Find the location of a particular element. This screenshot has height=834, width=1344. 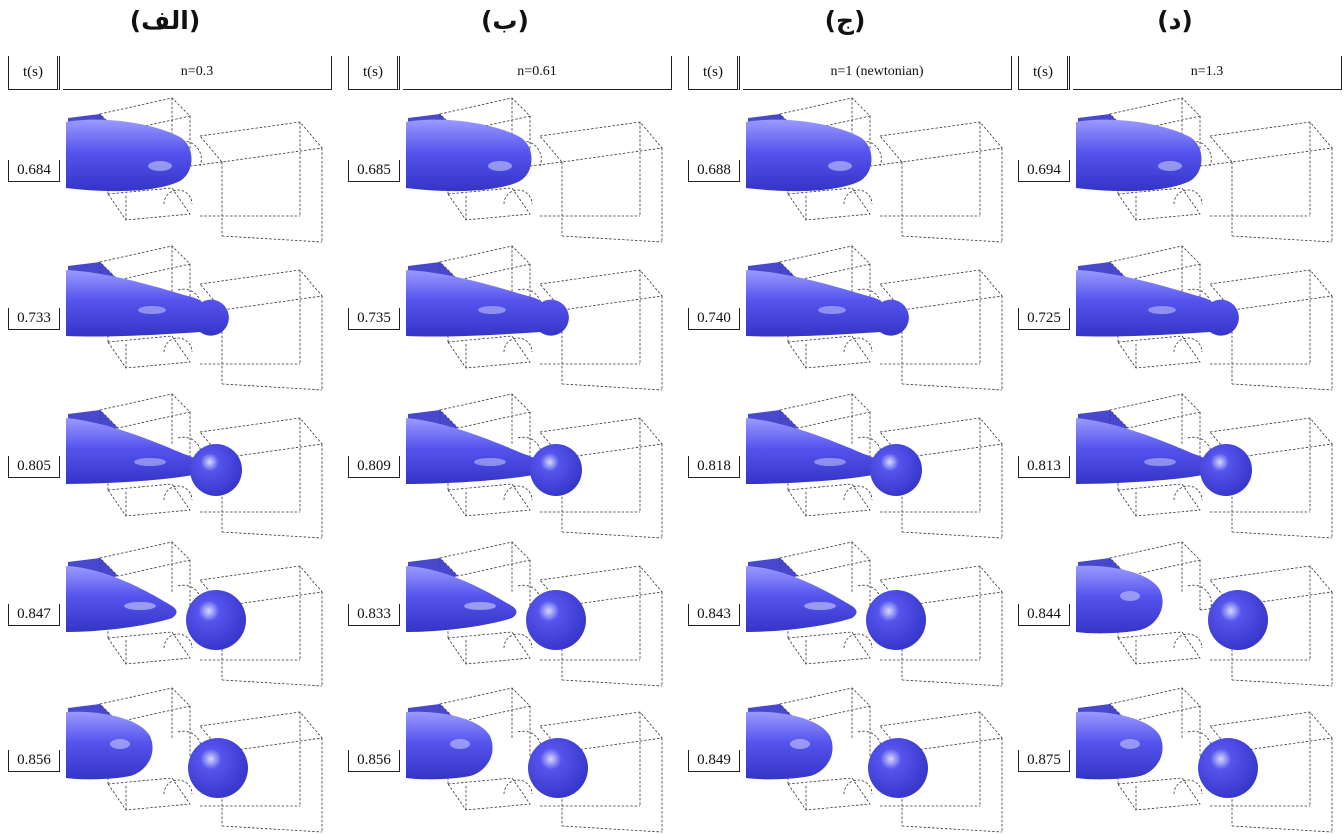

table-header: t(s) n=1 (newtonian) is located at coordinates (850, 73).